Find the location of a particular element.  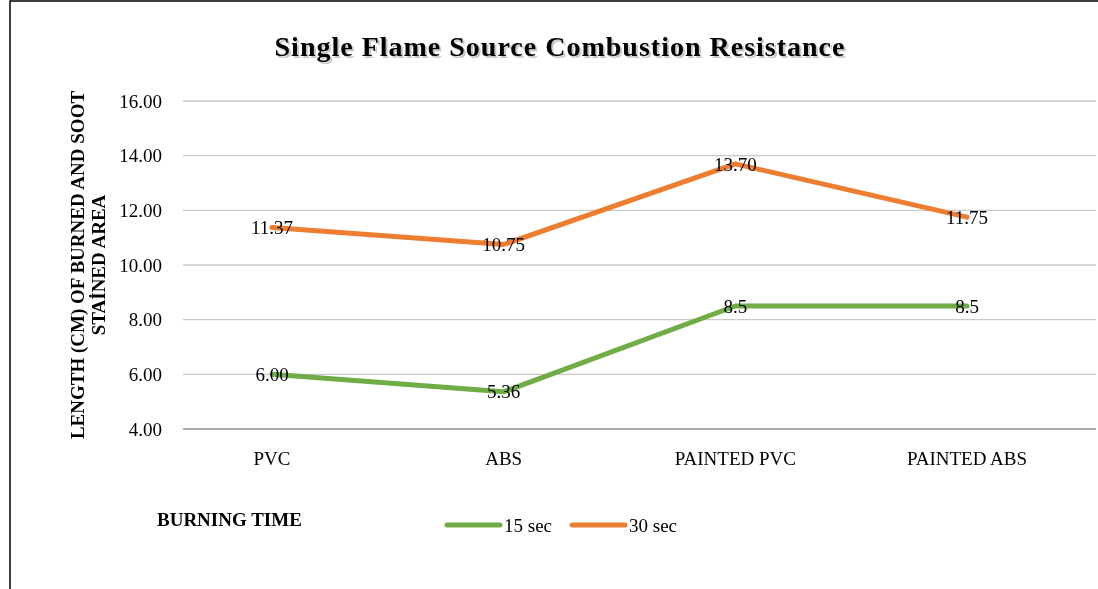

chart-title: Single Flame Source Combustion Resistance is located at coordinates (562, 48).